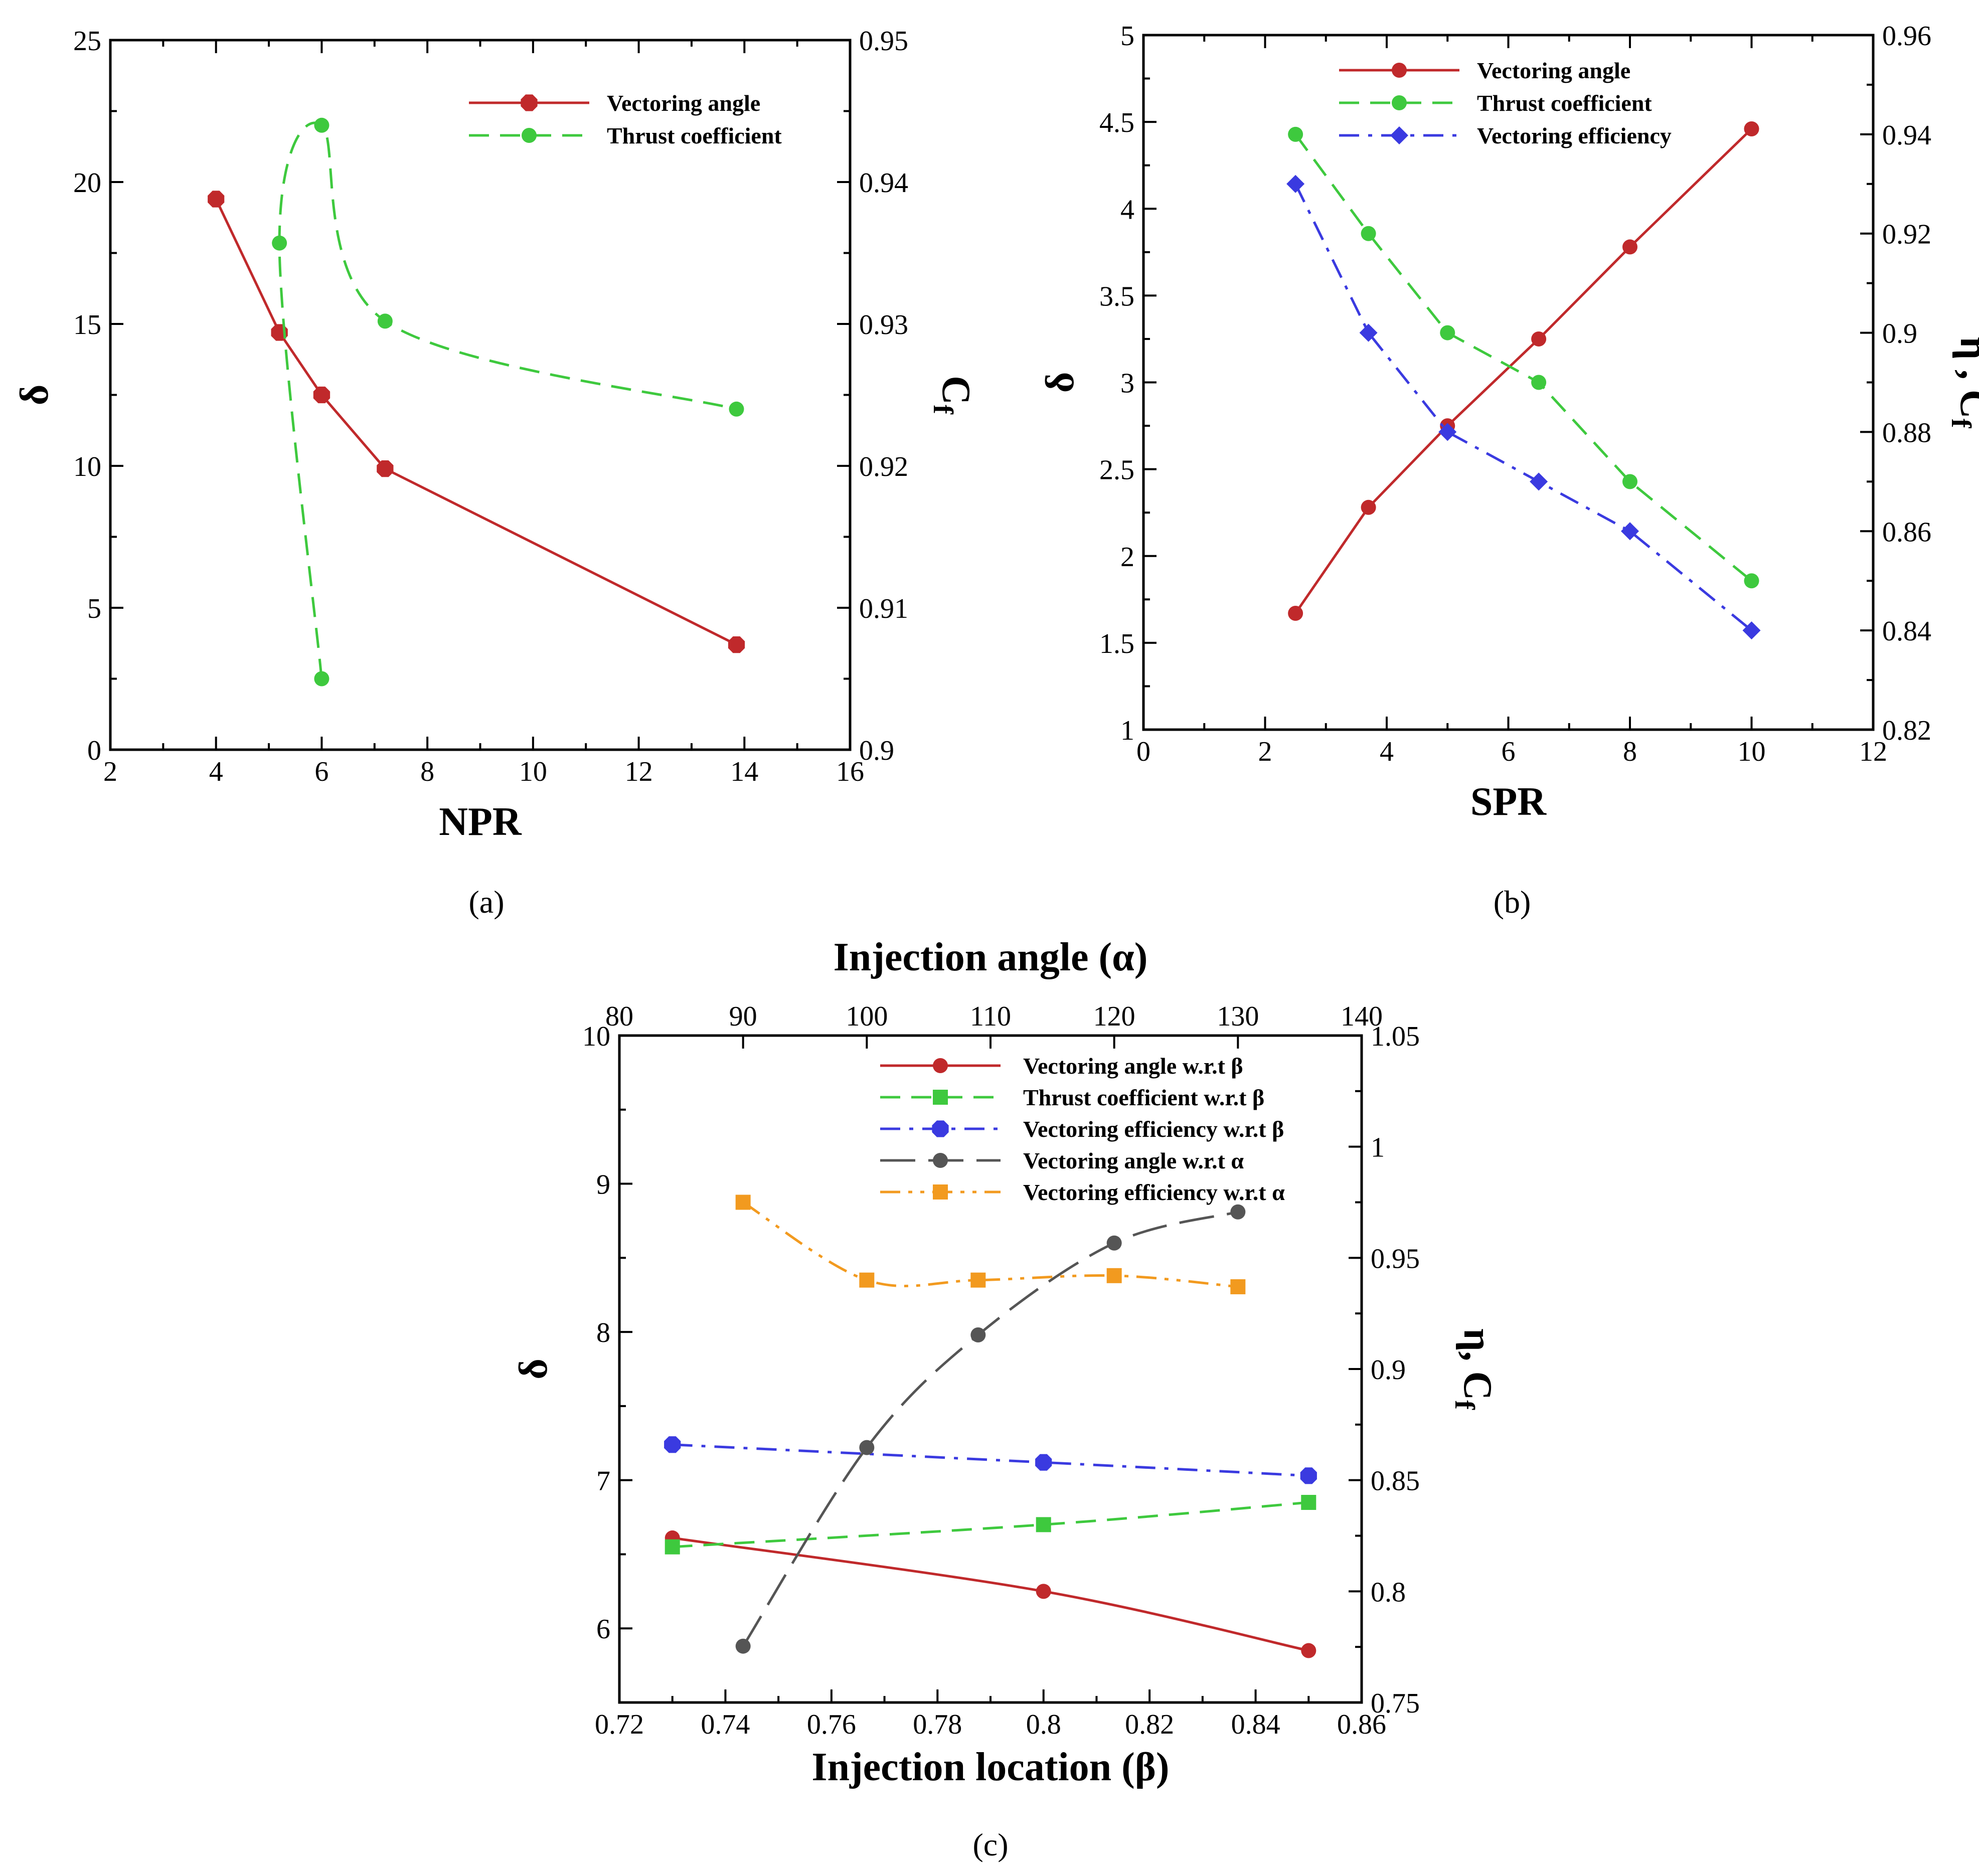  What do you see at coordinates (1255, 1725) in the screenshot?
I see `x-tick-label: 0.84` at bounding box center [1255, 1725].